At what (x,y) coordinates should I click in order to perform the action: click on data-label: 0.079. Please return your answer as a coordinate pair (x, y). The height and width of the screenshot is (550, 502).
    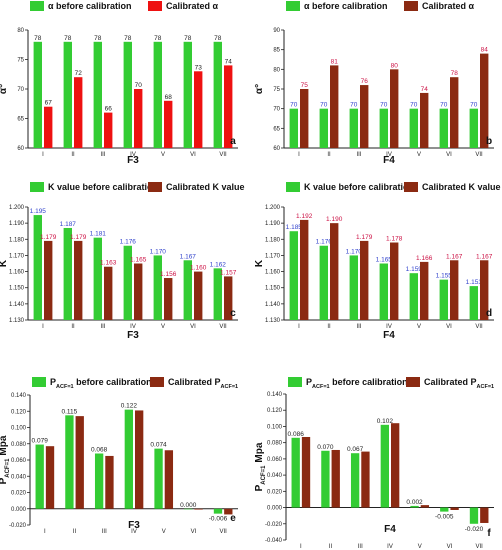
    Looking at the image, I should click on (40, 441).